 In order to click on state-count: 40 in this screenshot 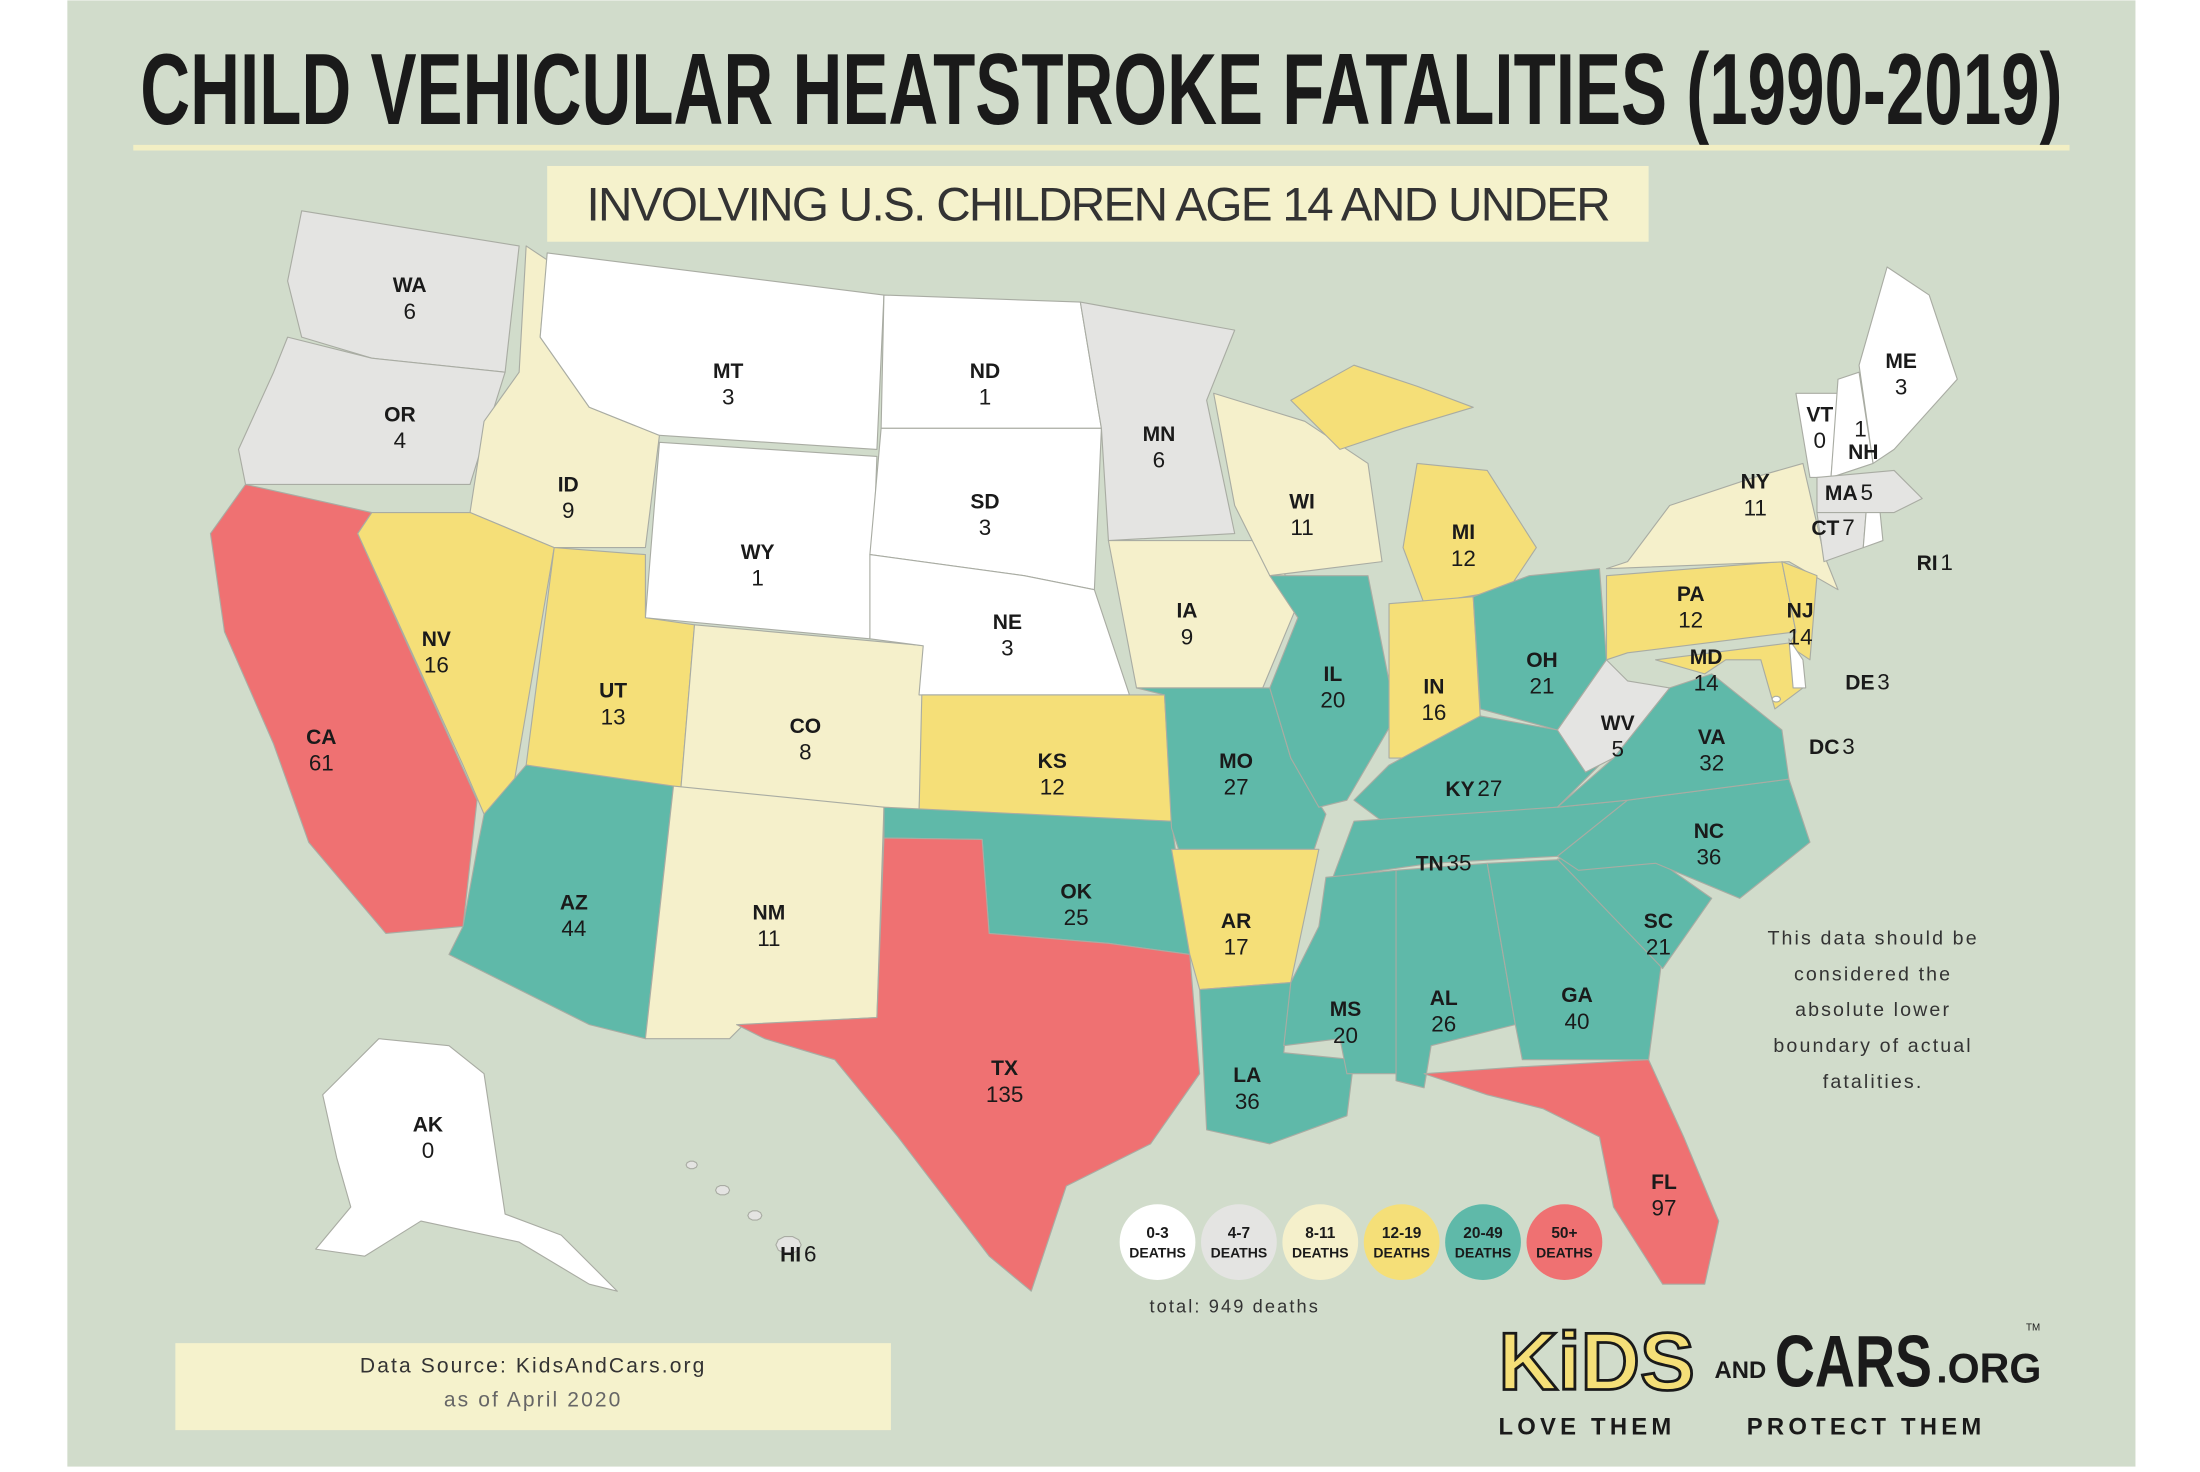, I will do `click(1577, 1021)`.